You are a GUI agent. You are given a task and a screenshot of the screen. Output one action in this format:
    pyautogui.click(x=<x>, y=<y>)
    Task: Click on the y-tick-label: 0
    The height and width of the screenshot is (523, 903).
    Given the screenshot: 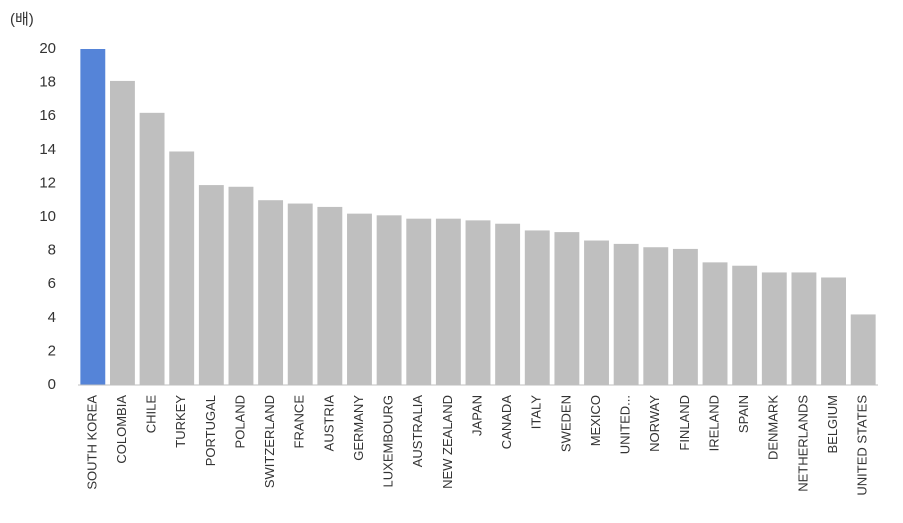 What is the action you would take?
    pyautogui.click(x=52, y=384)
    